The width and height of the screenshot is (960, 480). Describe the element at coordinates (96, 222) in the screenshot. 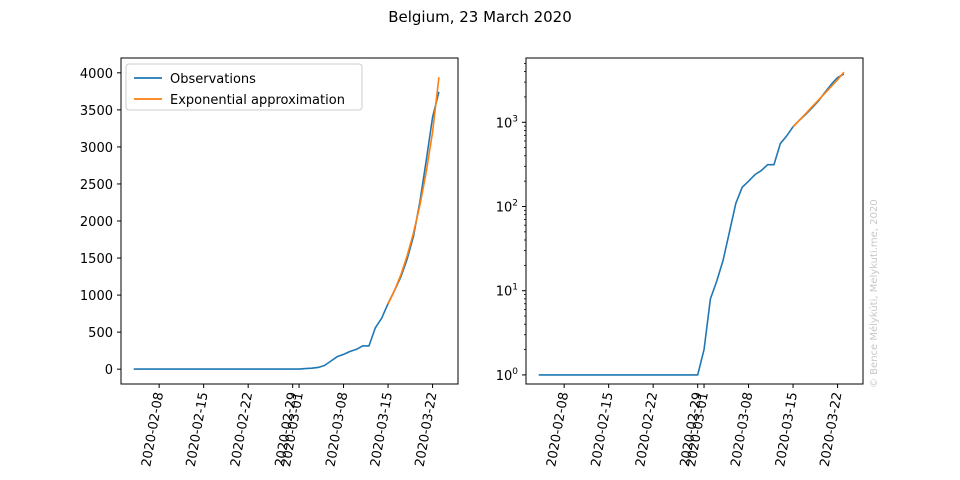

I see `y-tick-label: 2000` at that location.